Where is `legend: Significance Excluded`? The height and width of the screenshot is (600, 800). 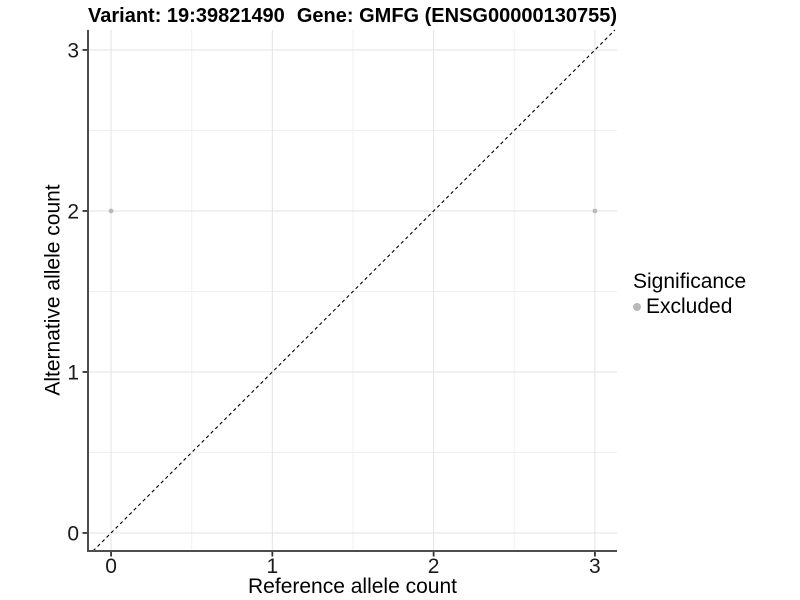 legend: Significance Excluded is located at coordinates (689, 294).